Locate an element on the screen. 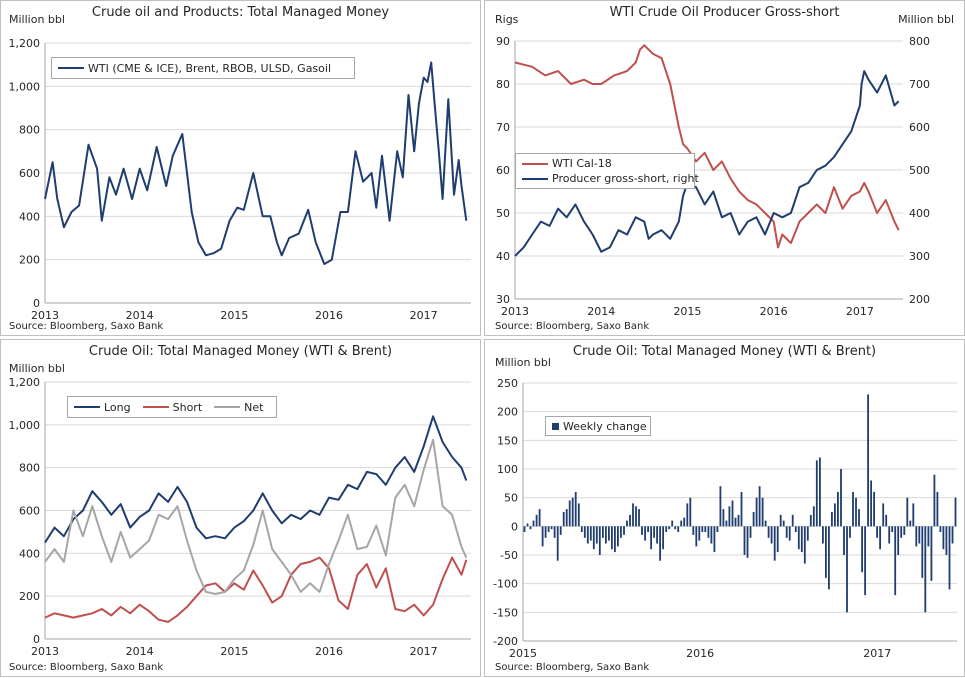  y-tick-label: 0 is located at coordinates (36, 639).